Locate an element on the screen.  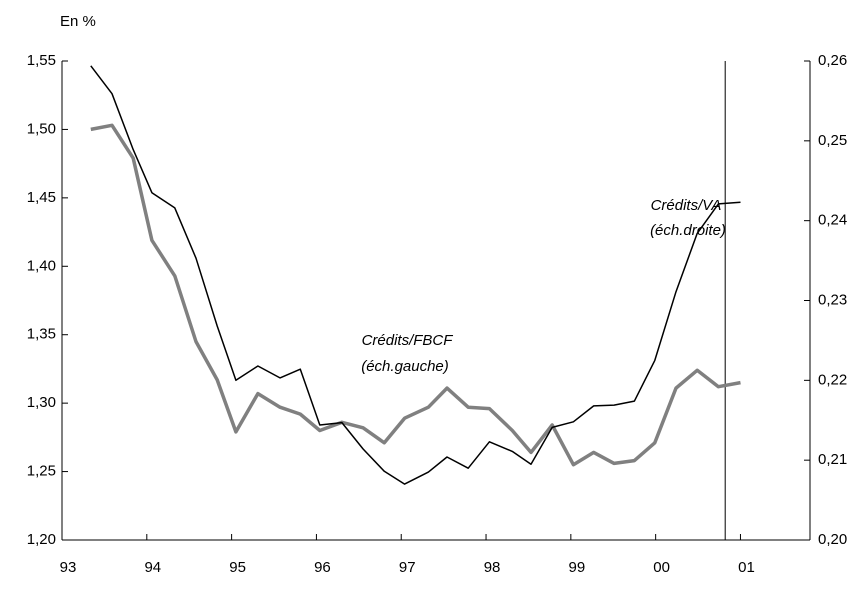
annotation: (éch.droite) is located at coordinates (688, 230).